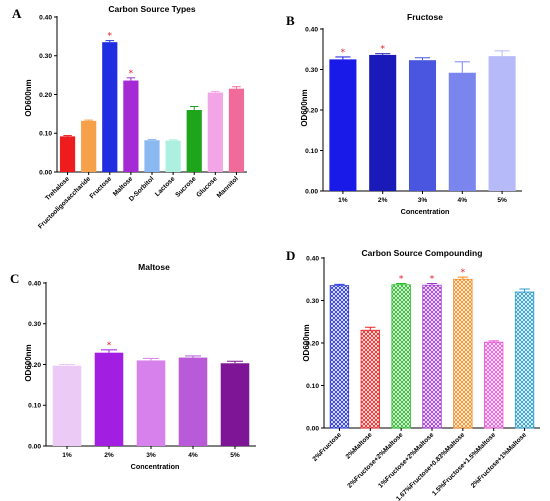  What do you see at coordinates (422, 253) in the screenshot?
I see `panel-d-title: Carbon Source Compounding` at bounding box center [422, 253].